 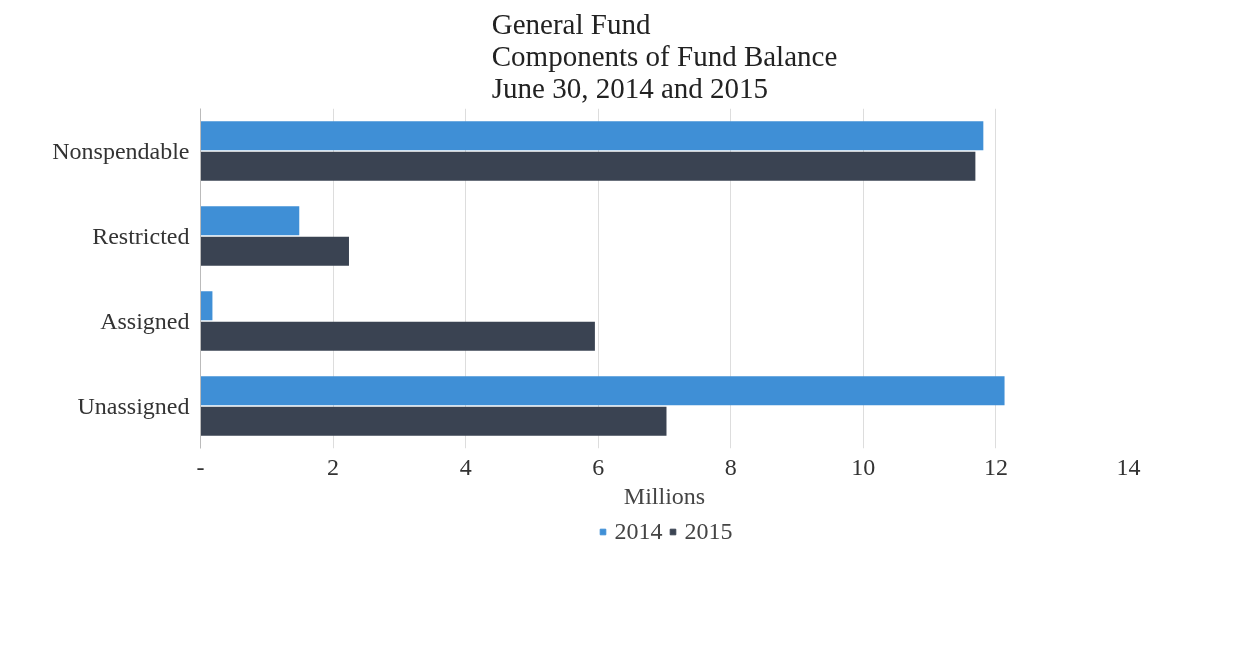 I want to click on x-tick-label: -, so click(x=200, y=466).